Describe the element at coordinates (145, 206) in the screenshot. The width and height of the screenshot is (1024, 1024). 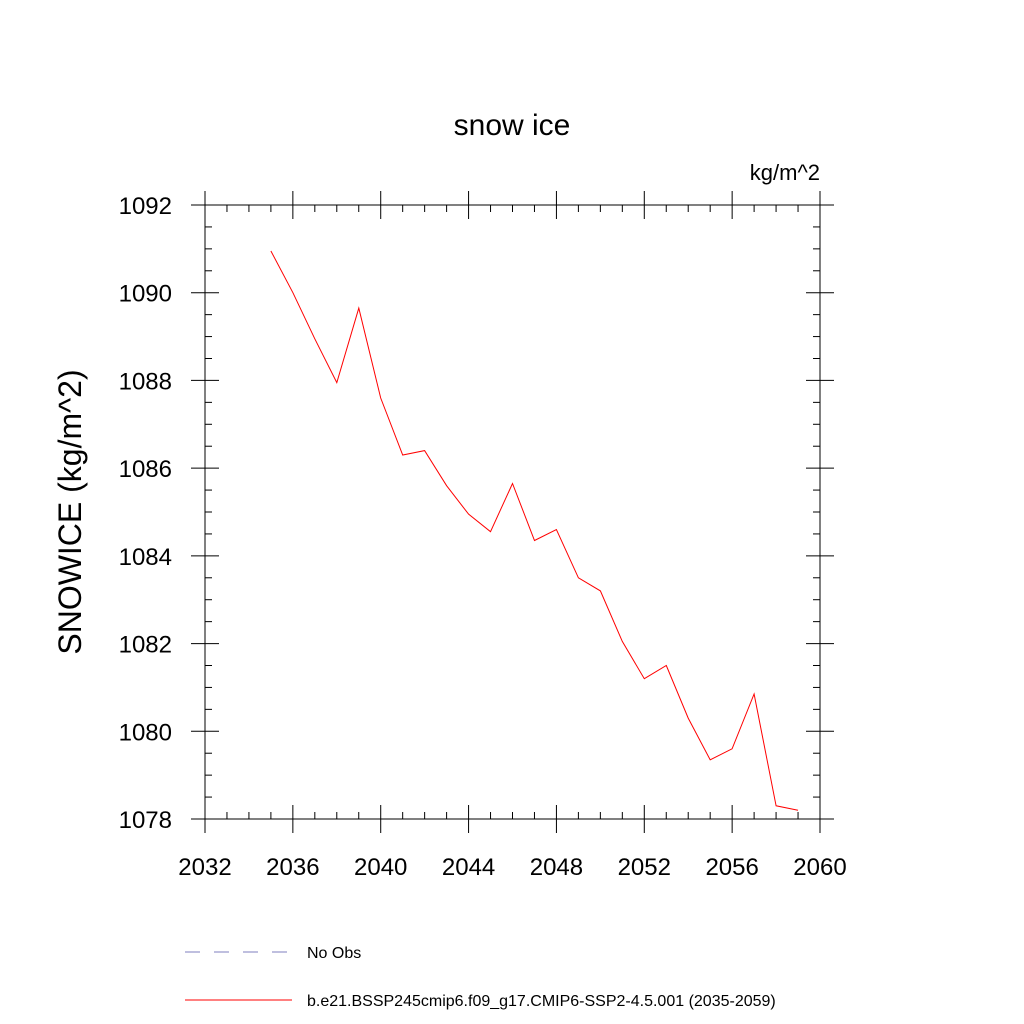
I see `y-tick-label: 1092` at that location.